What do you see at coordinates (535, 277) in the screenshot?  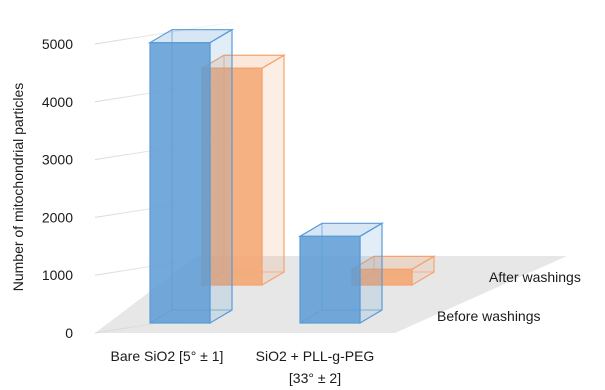 I see `series-label-after-washings: After washings` at bounding box center [535, 277].